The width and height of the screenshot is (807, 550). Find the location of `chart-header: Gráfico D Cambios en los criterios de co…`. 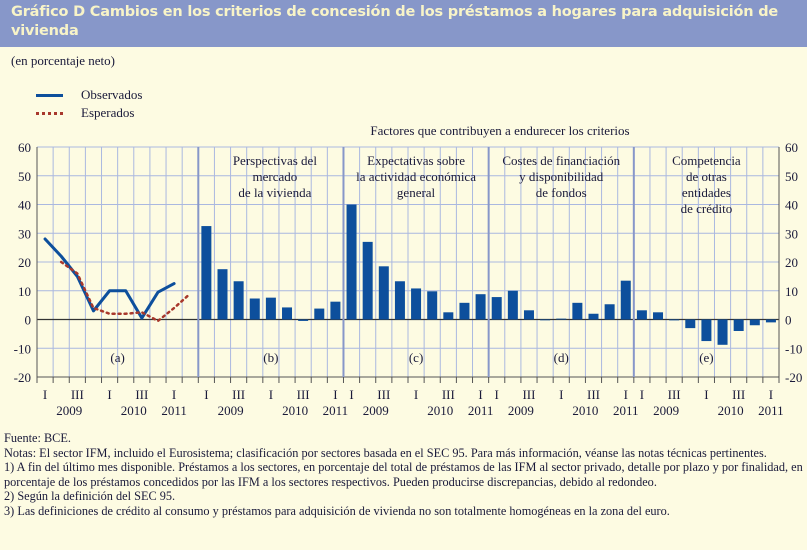

chart-header: Gráfico D Cambios en los criterios de co… is located at coordinates (403, 23).